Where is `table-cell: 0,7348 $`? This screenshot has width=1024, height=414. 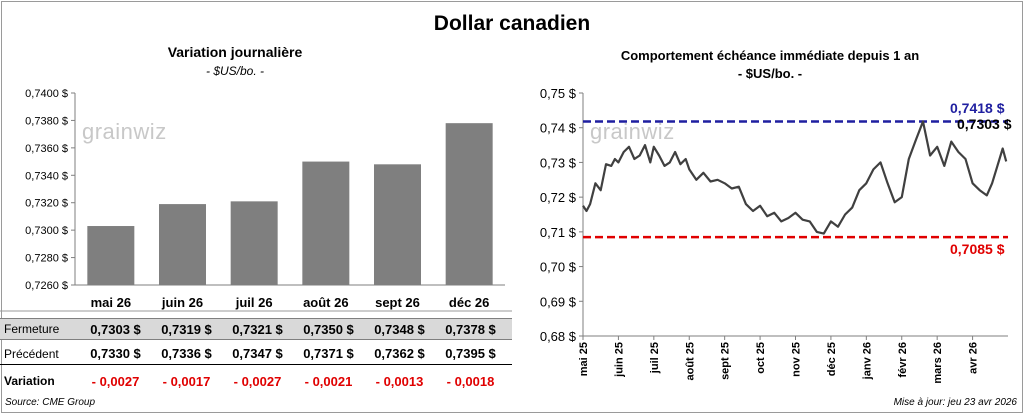 table-cell: 0,7348 $ is located at coordinates (399, 329).